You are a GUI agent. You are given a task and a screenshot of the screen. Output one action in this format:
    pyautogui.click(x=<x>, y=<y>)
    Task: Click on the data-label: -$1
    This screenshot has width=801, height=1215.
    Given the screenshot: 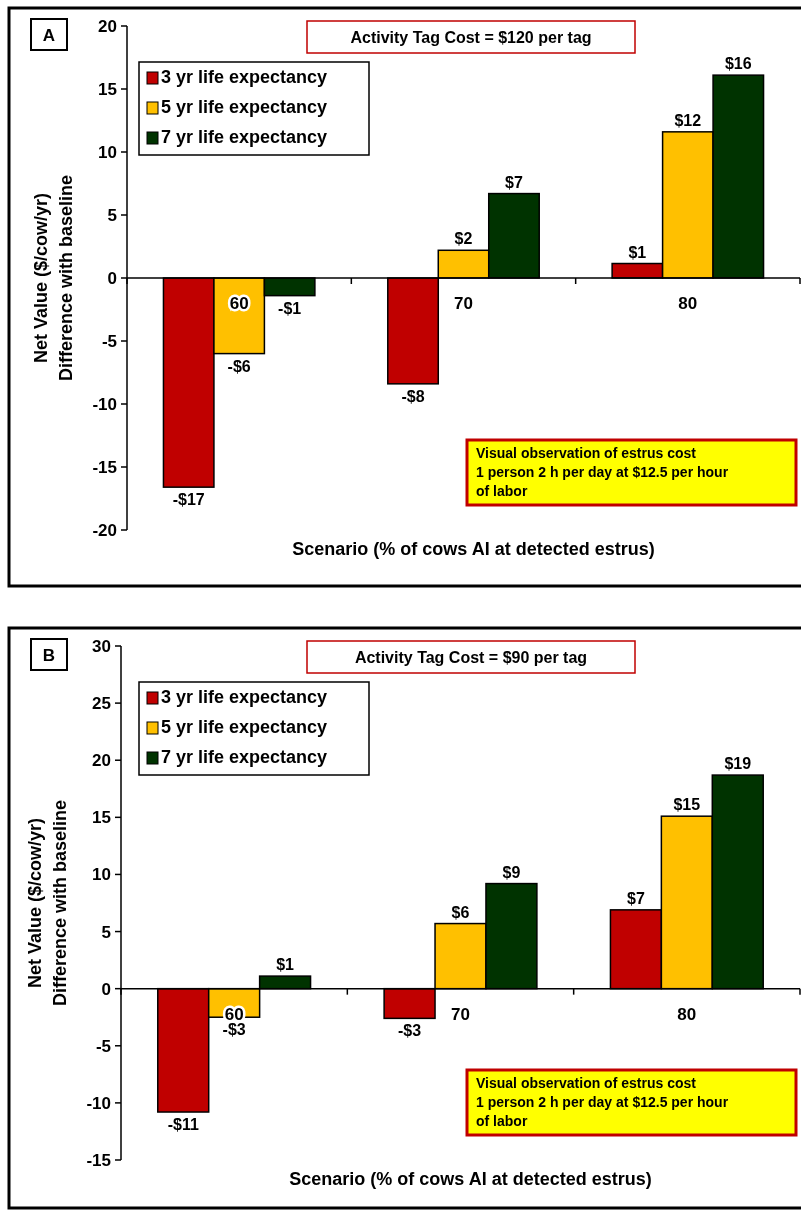 What is the action you would take?
    pyautogui.click(x=290, y=308)
    